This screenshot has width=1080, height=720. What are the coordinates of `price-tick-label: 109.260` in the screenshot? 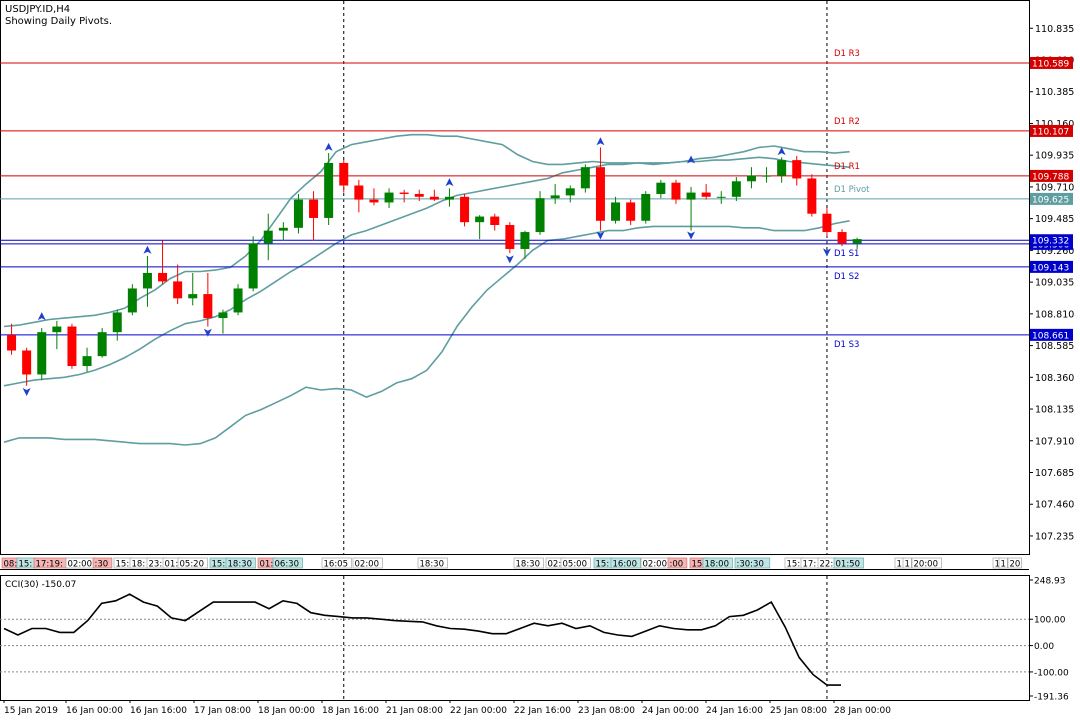 It's located at (1054, 251).